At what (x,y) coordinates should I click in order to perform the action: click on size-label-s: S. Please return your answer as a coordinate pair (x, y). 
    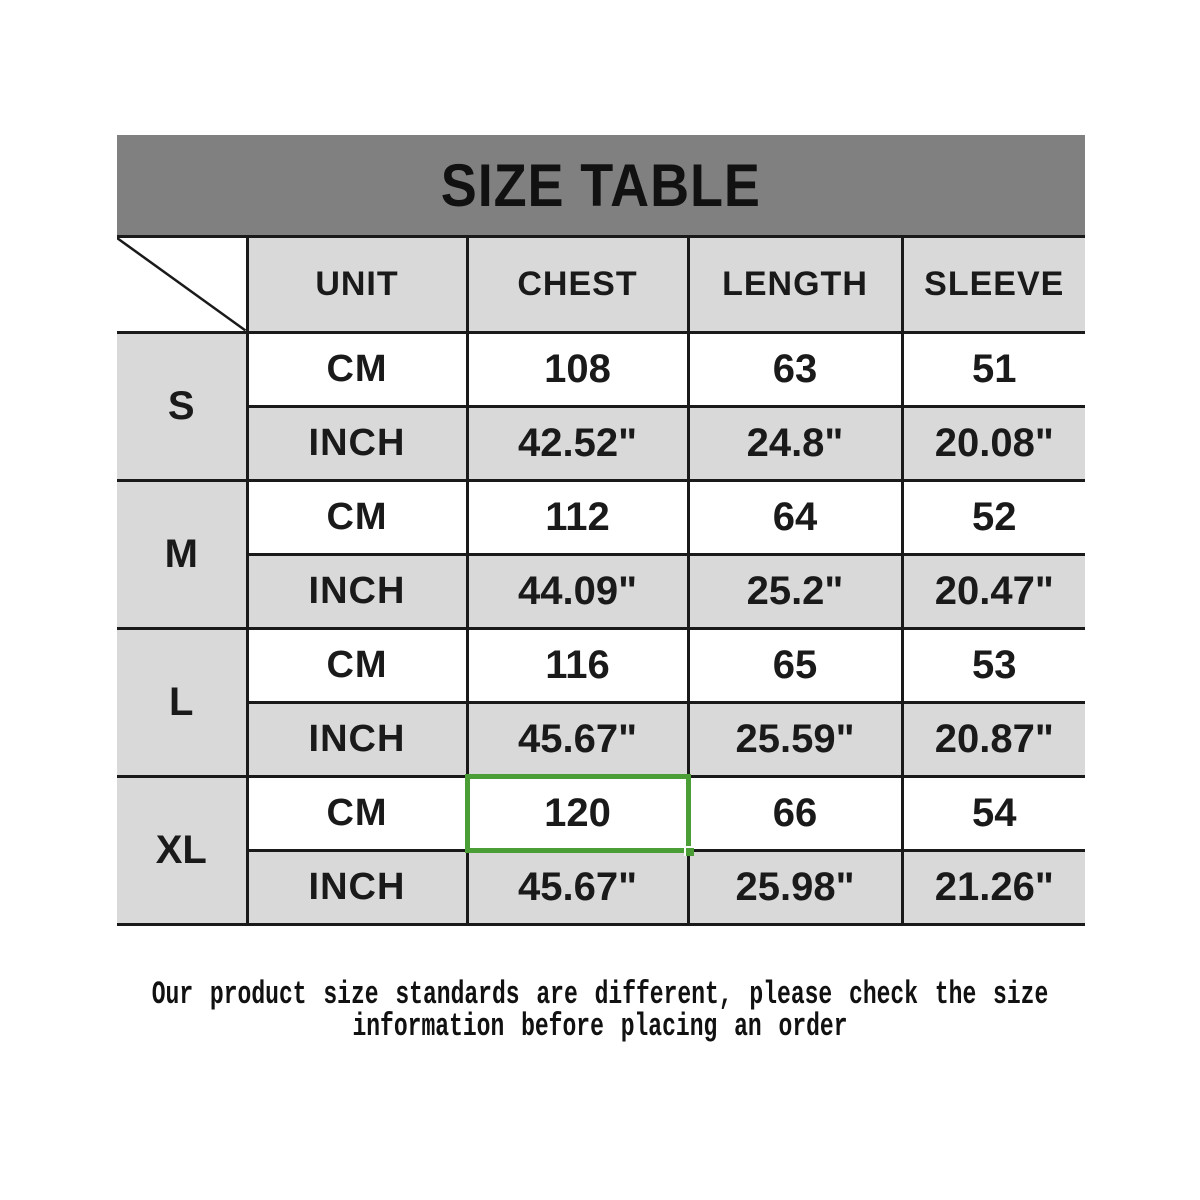
    Looking at the image, I should click on (183, 406).